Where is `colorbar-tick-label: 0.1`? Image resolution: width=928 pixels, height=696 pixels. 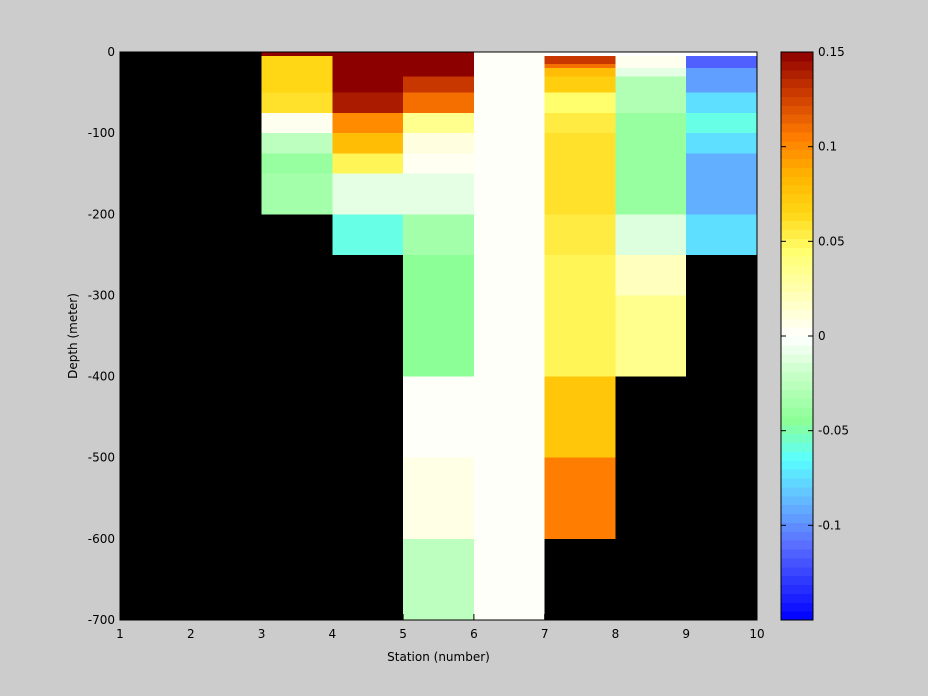 colorbar-tick-label: 0.1 is located at coordinates (827, 147).